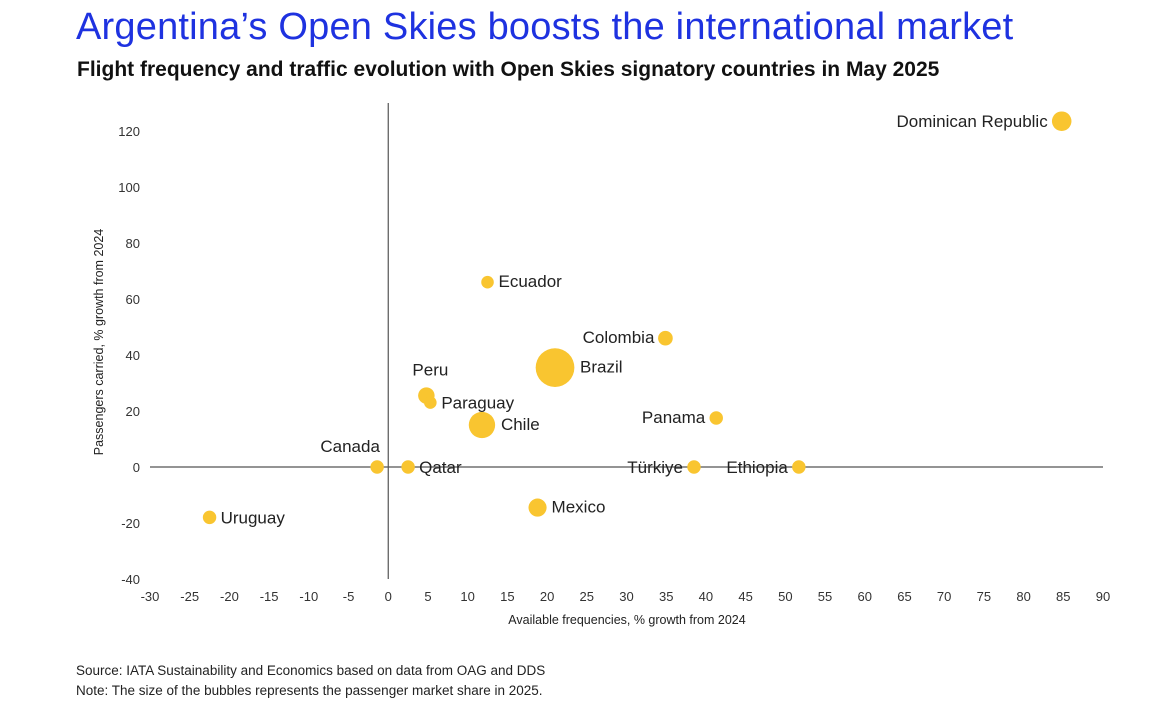  What do you see at coordinates (209, 517) in the screenshot?
I see `bubble-uruguay` at bounding box center [209, 517].